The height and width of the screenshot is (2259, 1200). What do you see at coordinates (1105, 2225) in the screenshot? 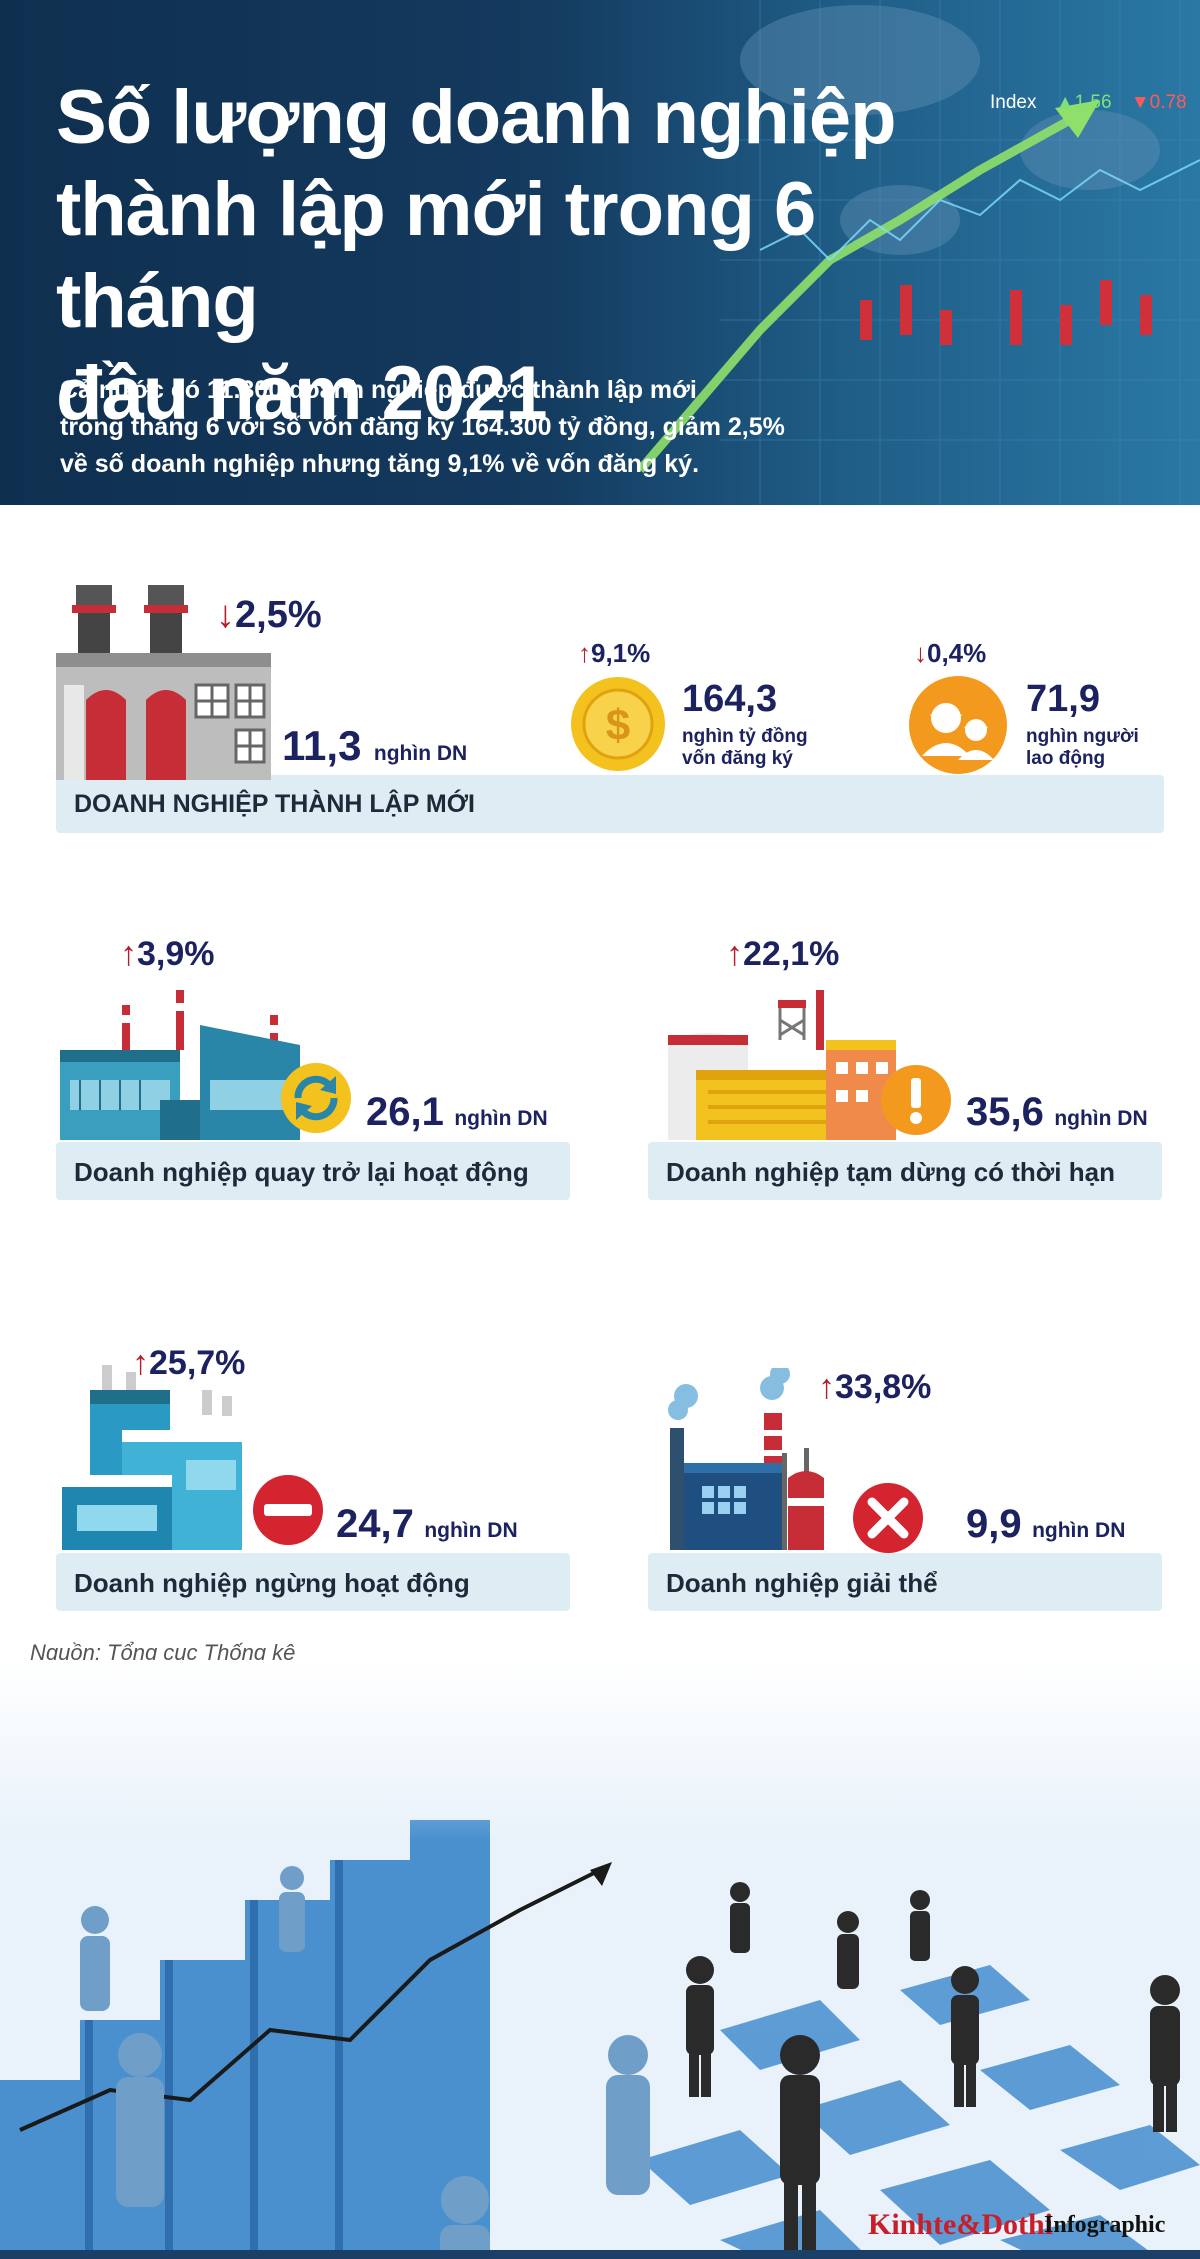
I see `brand-suffix: Infographic` at bounding box center [1105, 2225].